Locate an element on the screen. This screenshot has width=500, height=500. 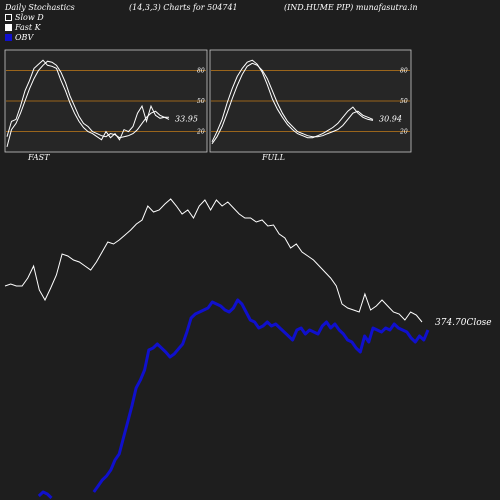
legend-swatch-slow-d is located at coordinates (8, 17).